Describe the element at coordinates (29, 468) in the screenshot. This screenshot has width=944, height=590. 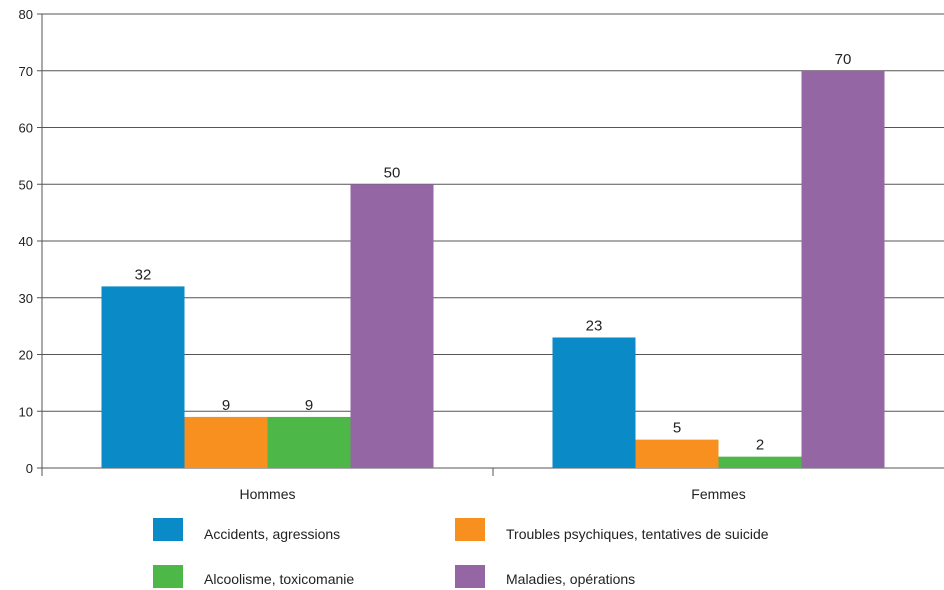
I see `y-tick-label: 0` at that location.